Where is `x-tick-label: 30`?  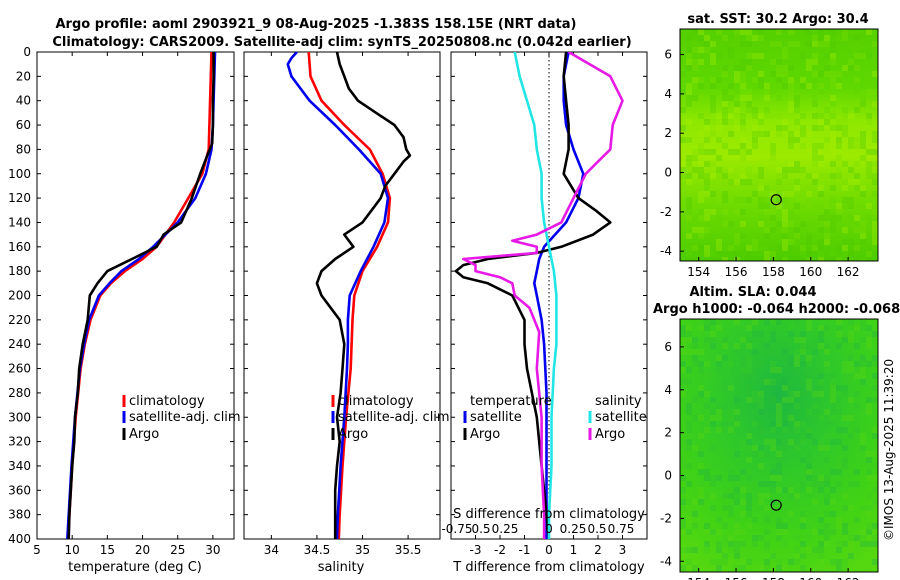 x-tick-label: 30 is located at coordinates (212, 550).